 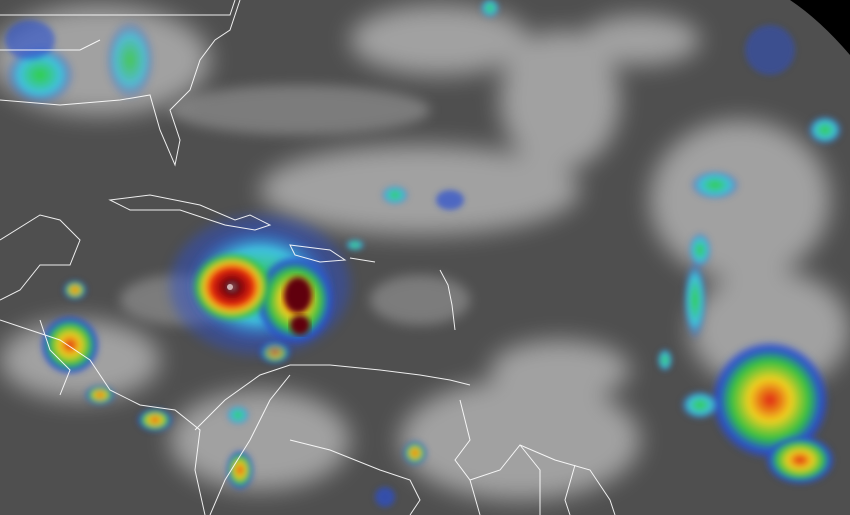 I want to click on hurricane, so click(x=260, y=285).